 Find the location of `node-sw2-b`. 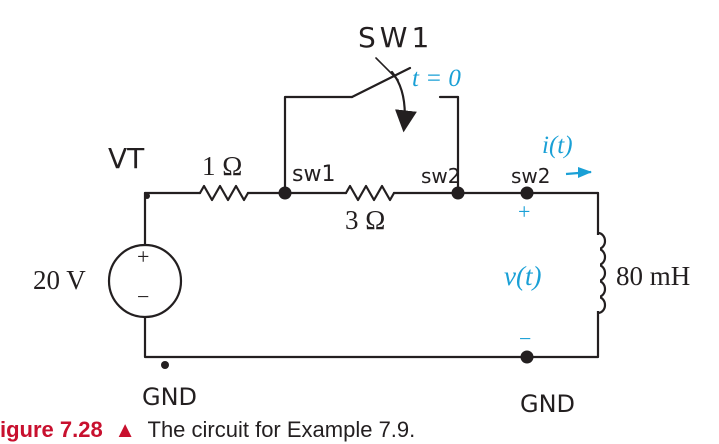

node-sw2-b is located at coordinates (527, 193).